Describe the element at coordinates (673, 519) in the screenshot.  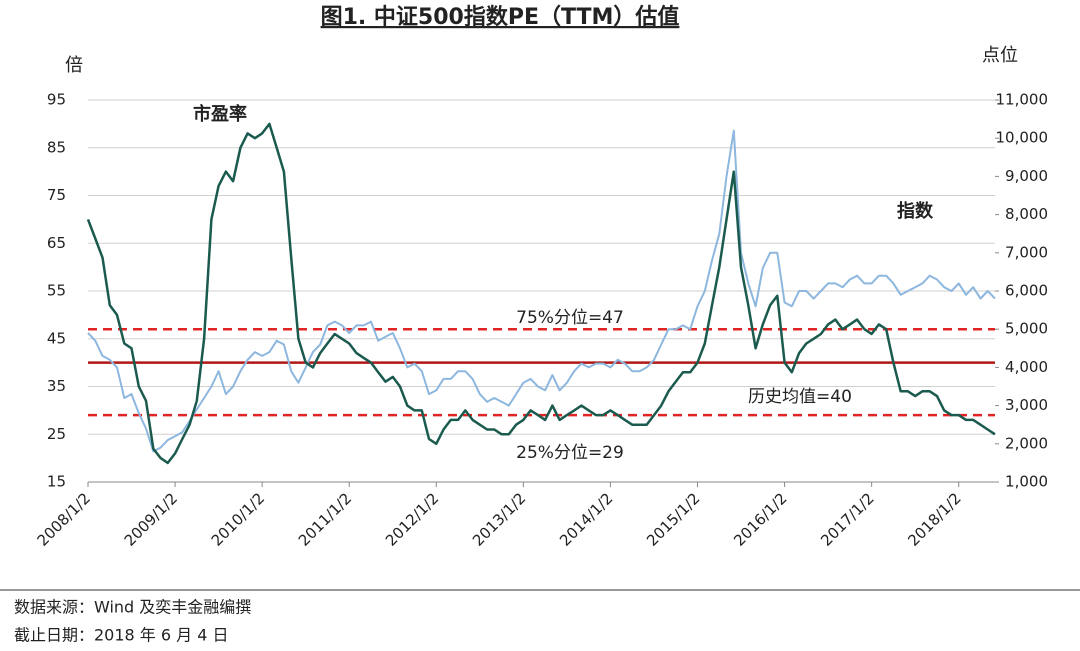
I see `x-tick-label: 2015/1/2` at that location.